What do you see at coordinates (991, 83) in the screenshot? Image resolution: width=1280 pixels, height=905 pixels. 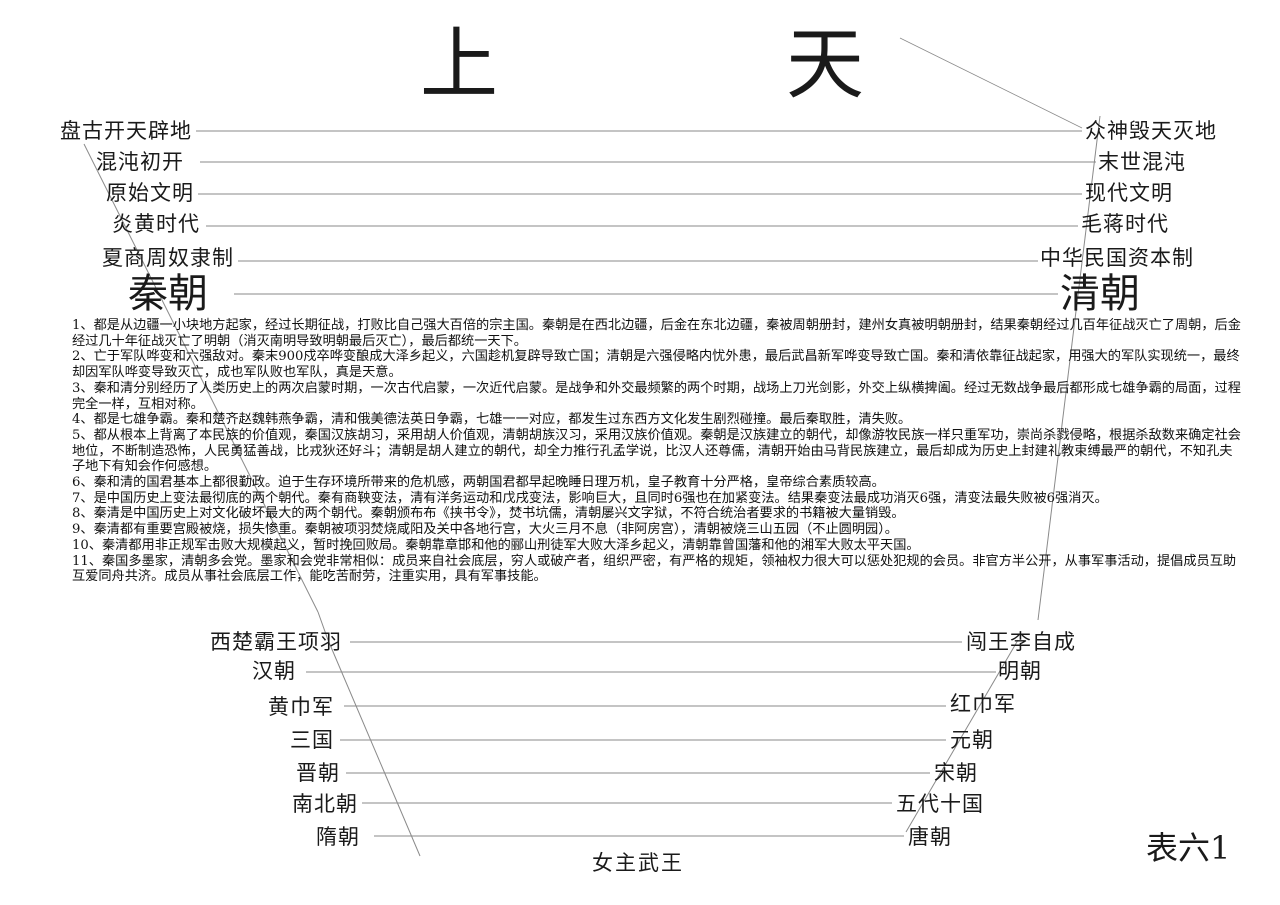 I see `diagonal-right-top` at bounding box center [991, 83].